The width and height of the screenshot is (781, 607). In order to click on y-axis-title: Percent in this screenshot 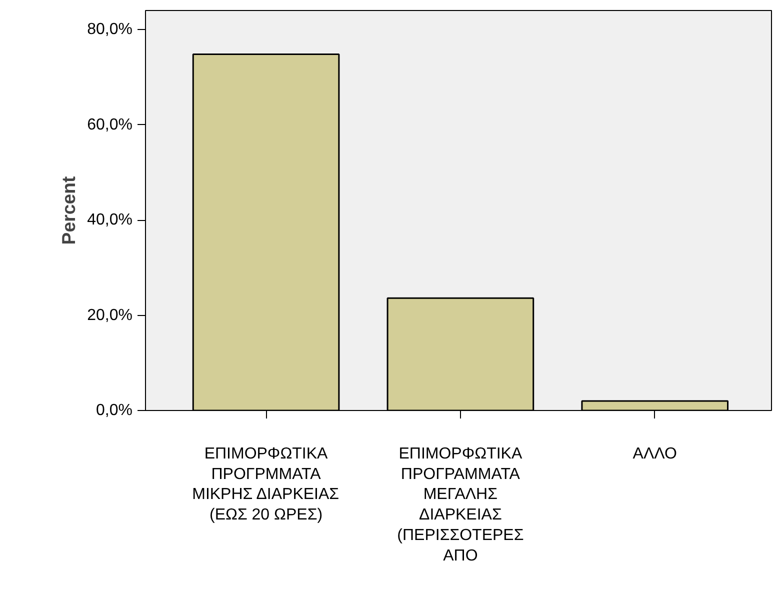, I will do `click(69, 210)`.